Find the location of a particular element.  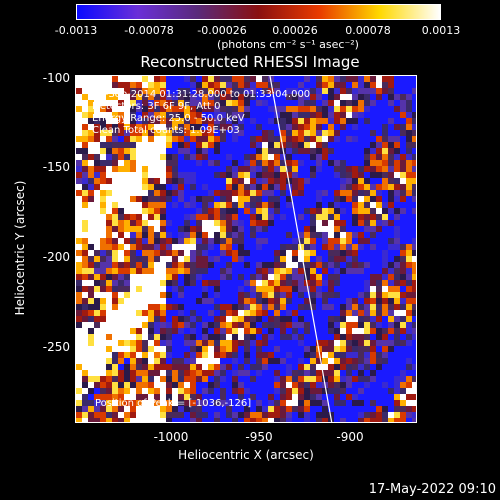

colorbar-tick: 0.00026 is located at coordinates (295, 30).